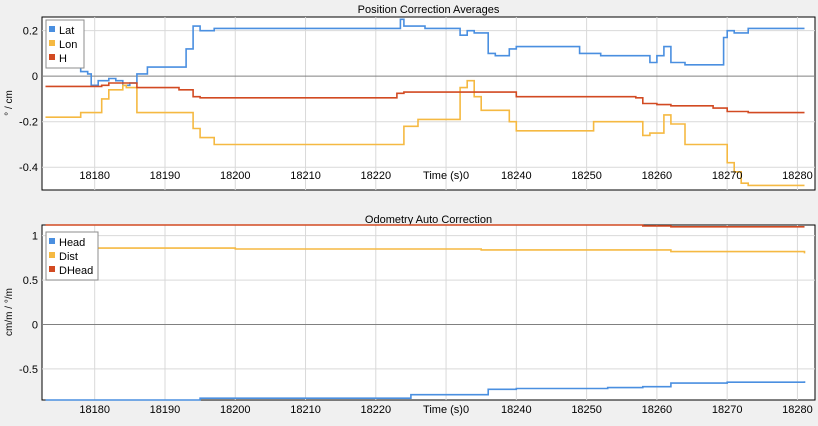  What do you see at coordinates (28, 168) in the screenshot?
I see `y-tick-label: -0.4` at bounding box center [28, 168].